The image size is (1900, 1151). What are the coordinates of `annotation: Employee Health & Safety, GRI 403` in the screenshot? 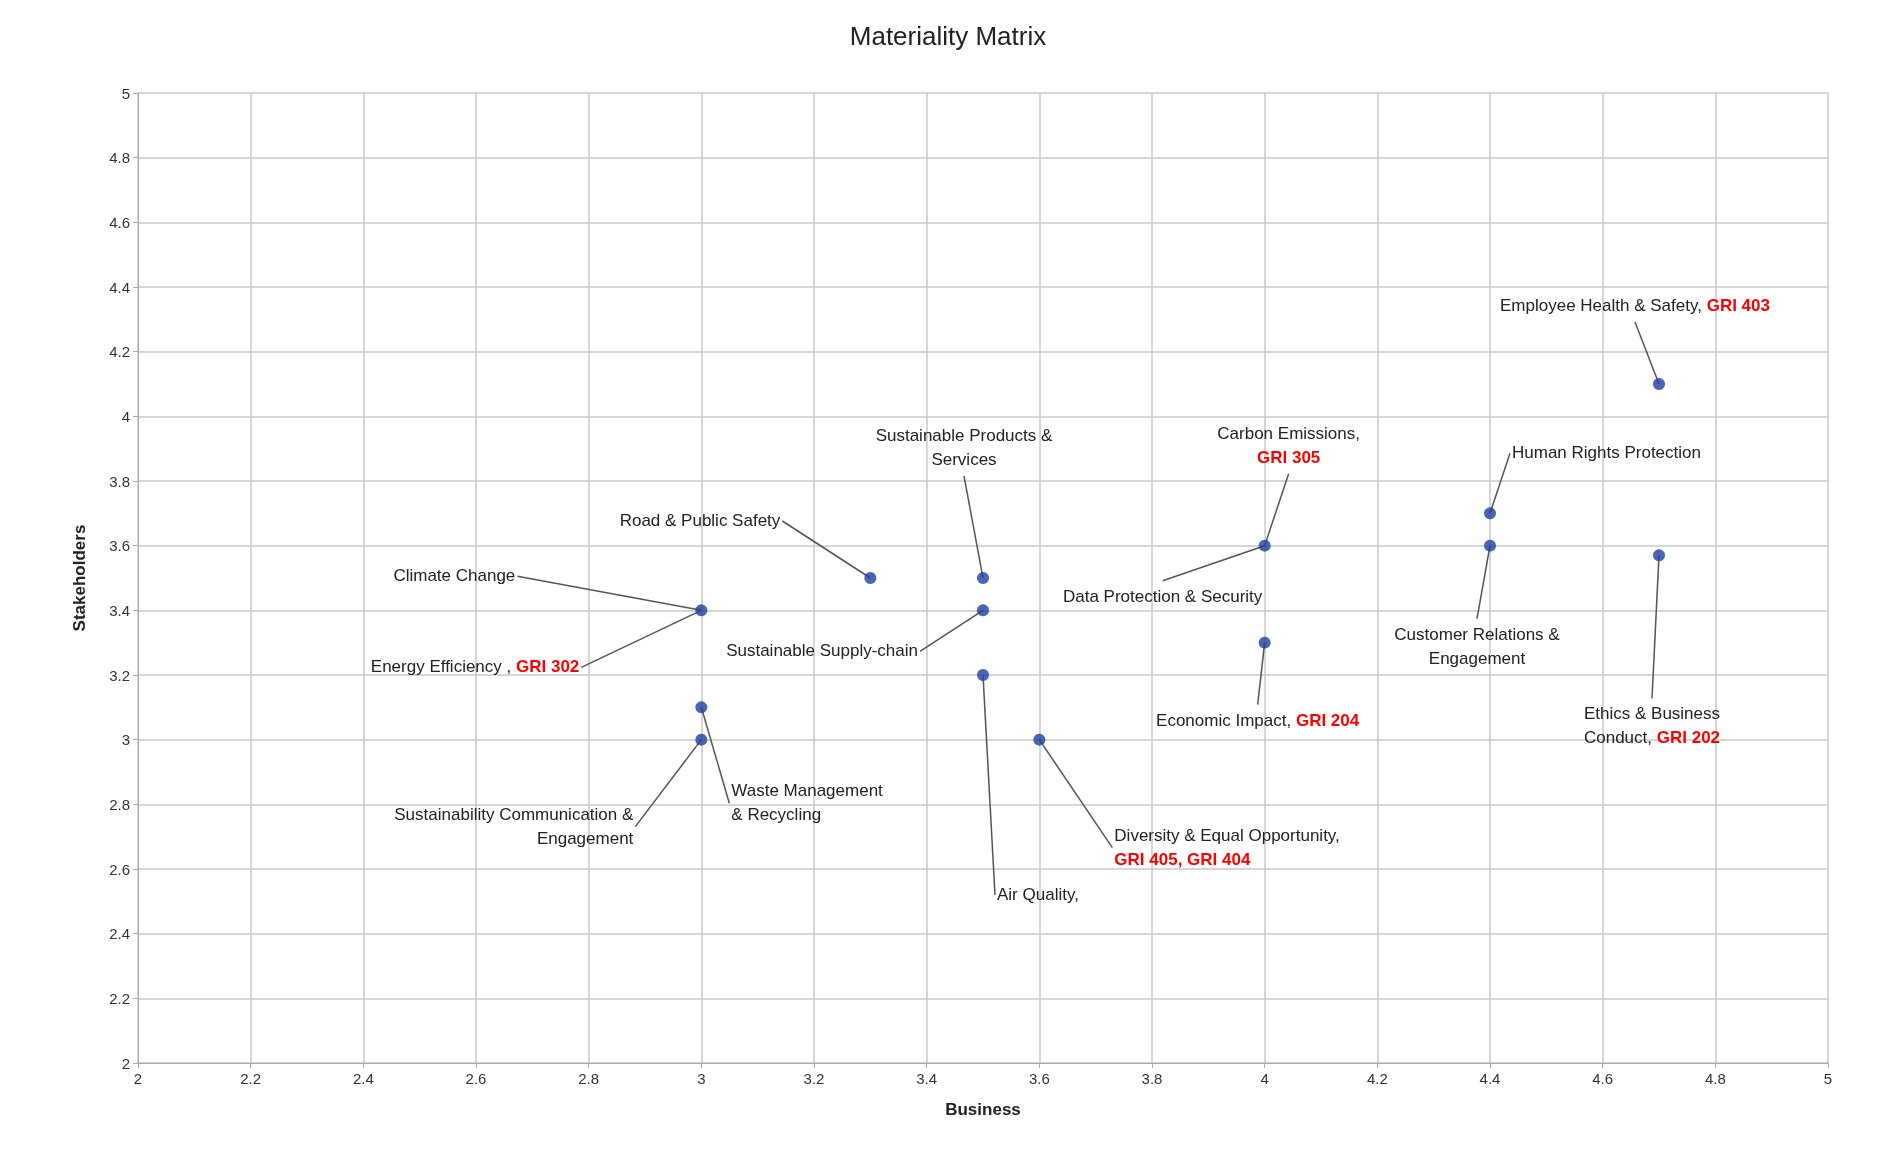 It's located at (1635, 306).